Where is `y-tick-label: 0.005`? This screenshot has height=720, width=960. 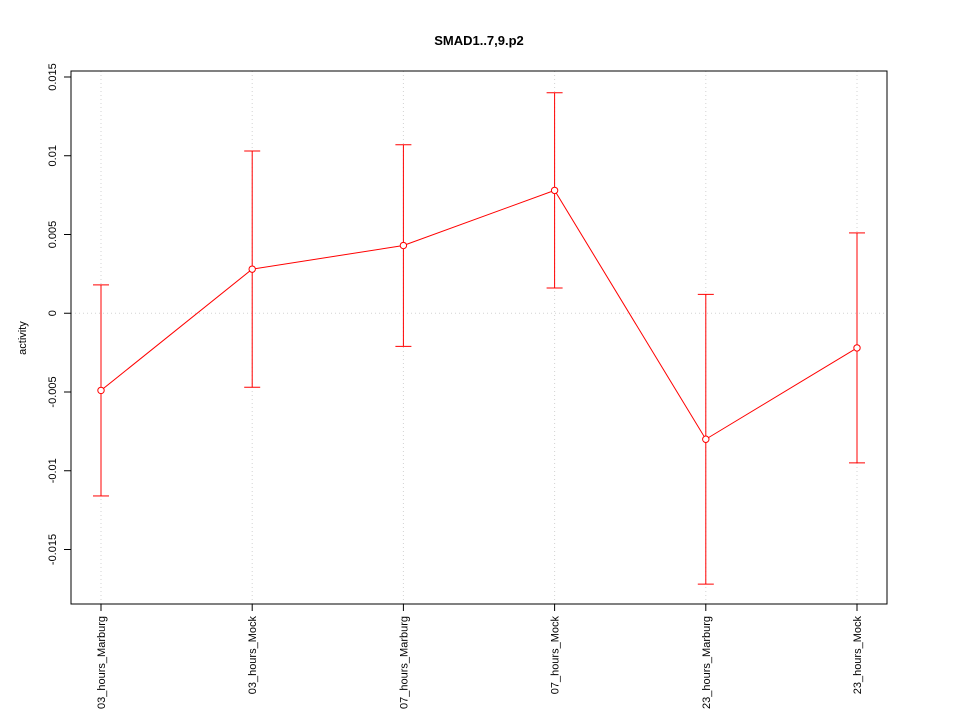
y-tick-label: 0.005 is located at coordinates (53, 235).